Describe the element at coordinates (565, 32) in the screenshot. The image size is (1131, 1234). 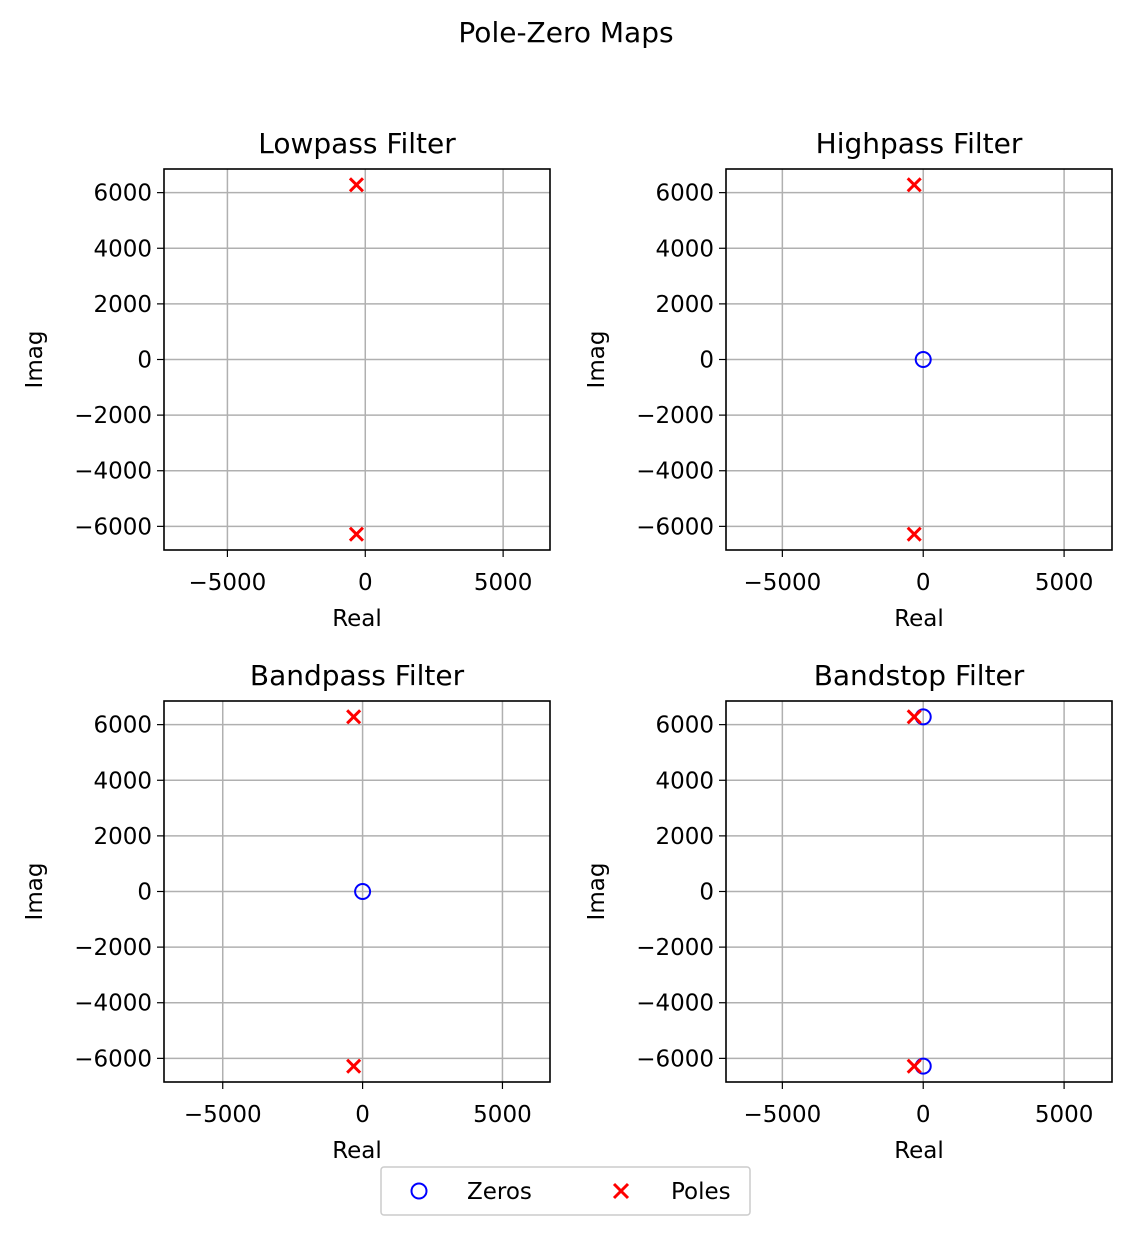
I see `figure-title: Pole-Zero Maps` at that location.